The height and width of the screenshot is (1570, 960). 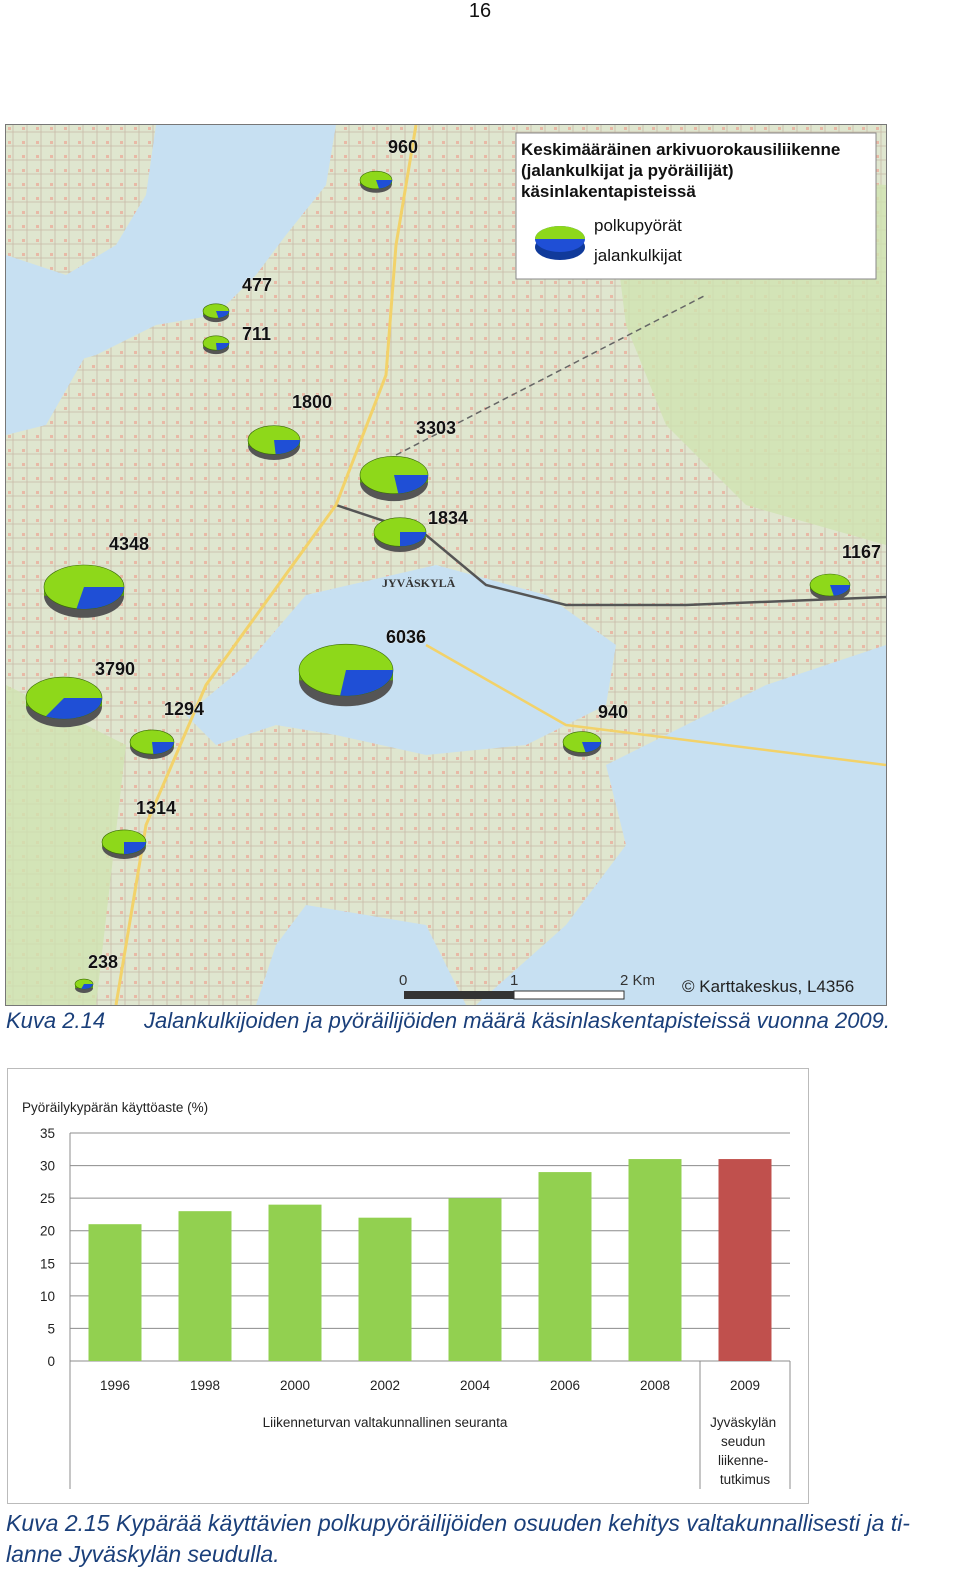 I want to click on count-label: 1800, so click(x=312, y=402).